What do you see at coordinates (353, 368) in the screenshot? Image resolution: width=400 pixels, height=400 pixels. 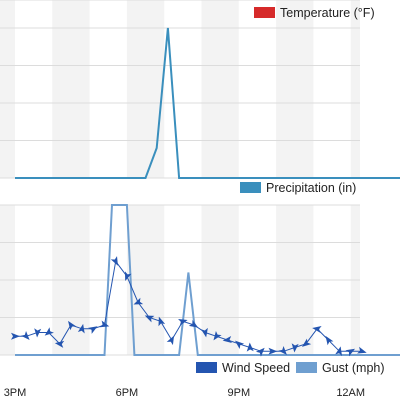 I see `legend-label: Gust (mph)` at bounding box center [353, 368].